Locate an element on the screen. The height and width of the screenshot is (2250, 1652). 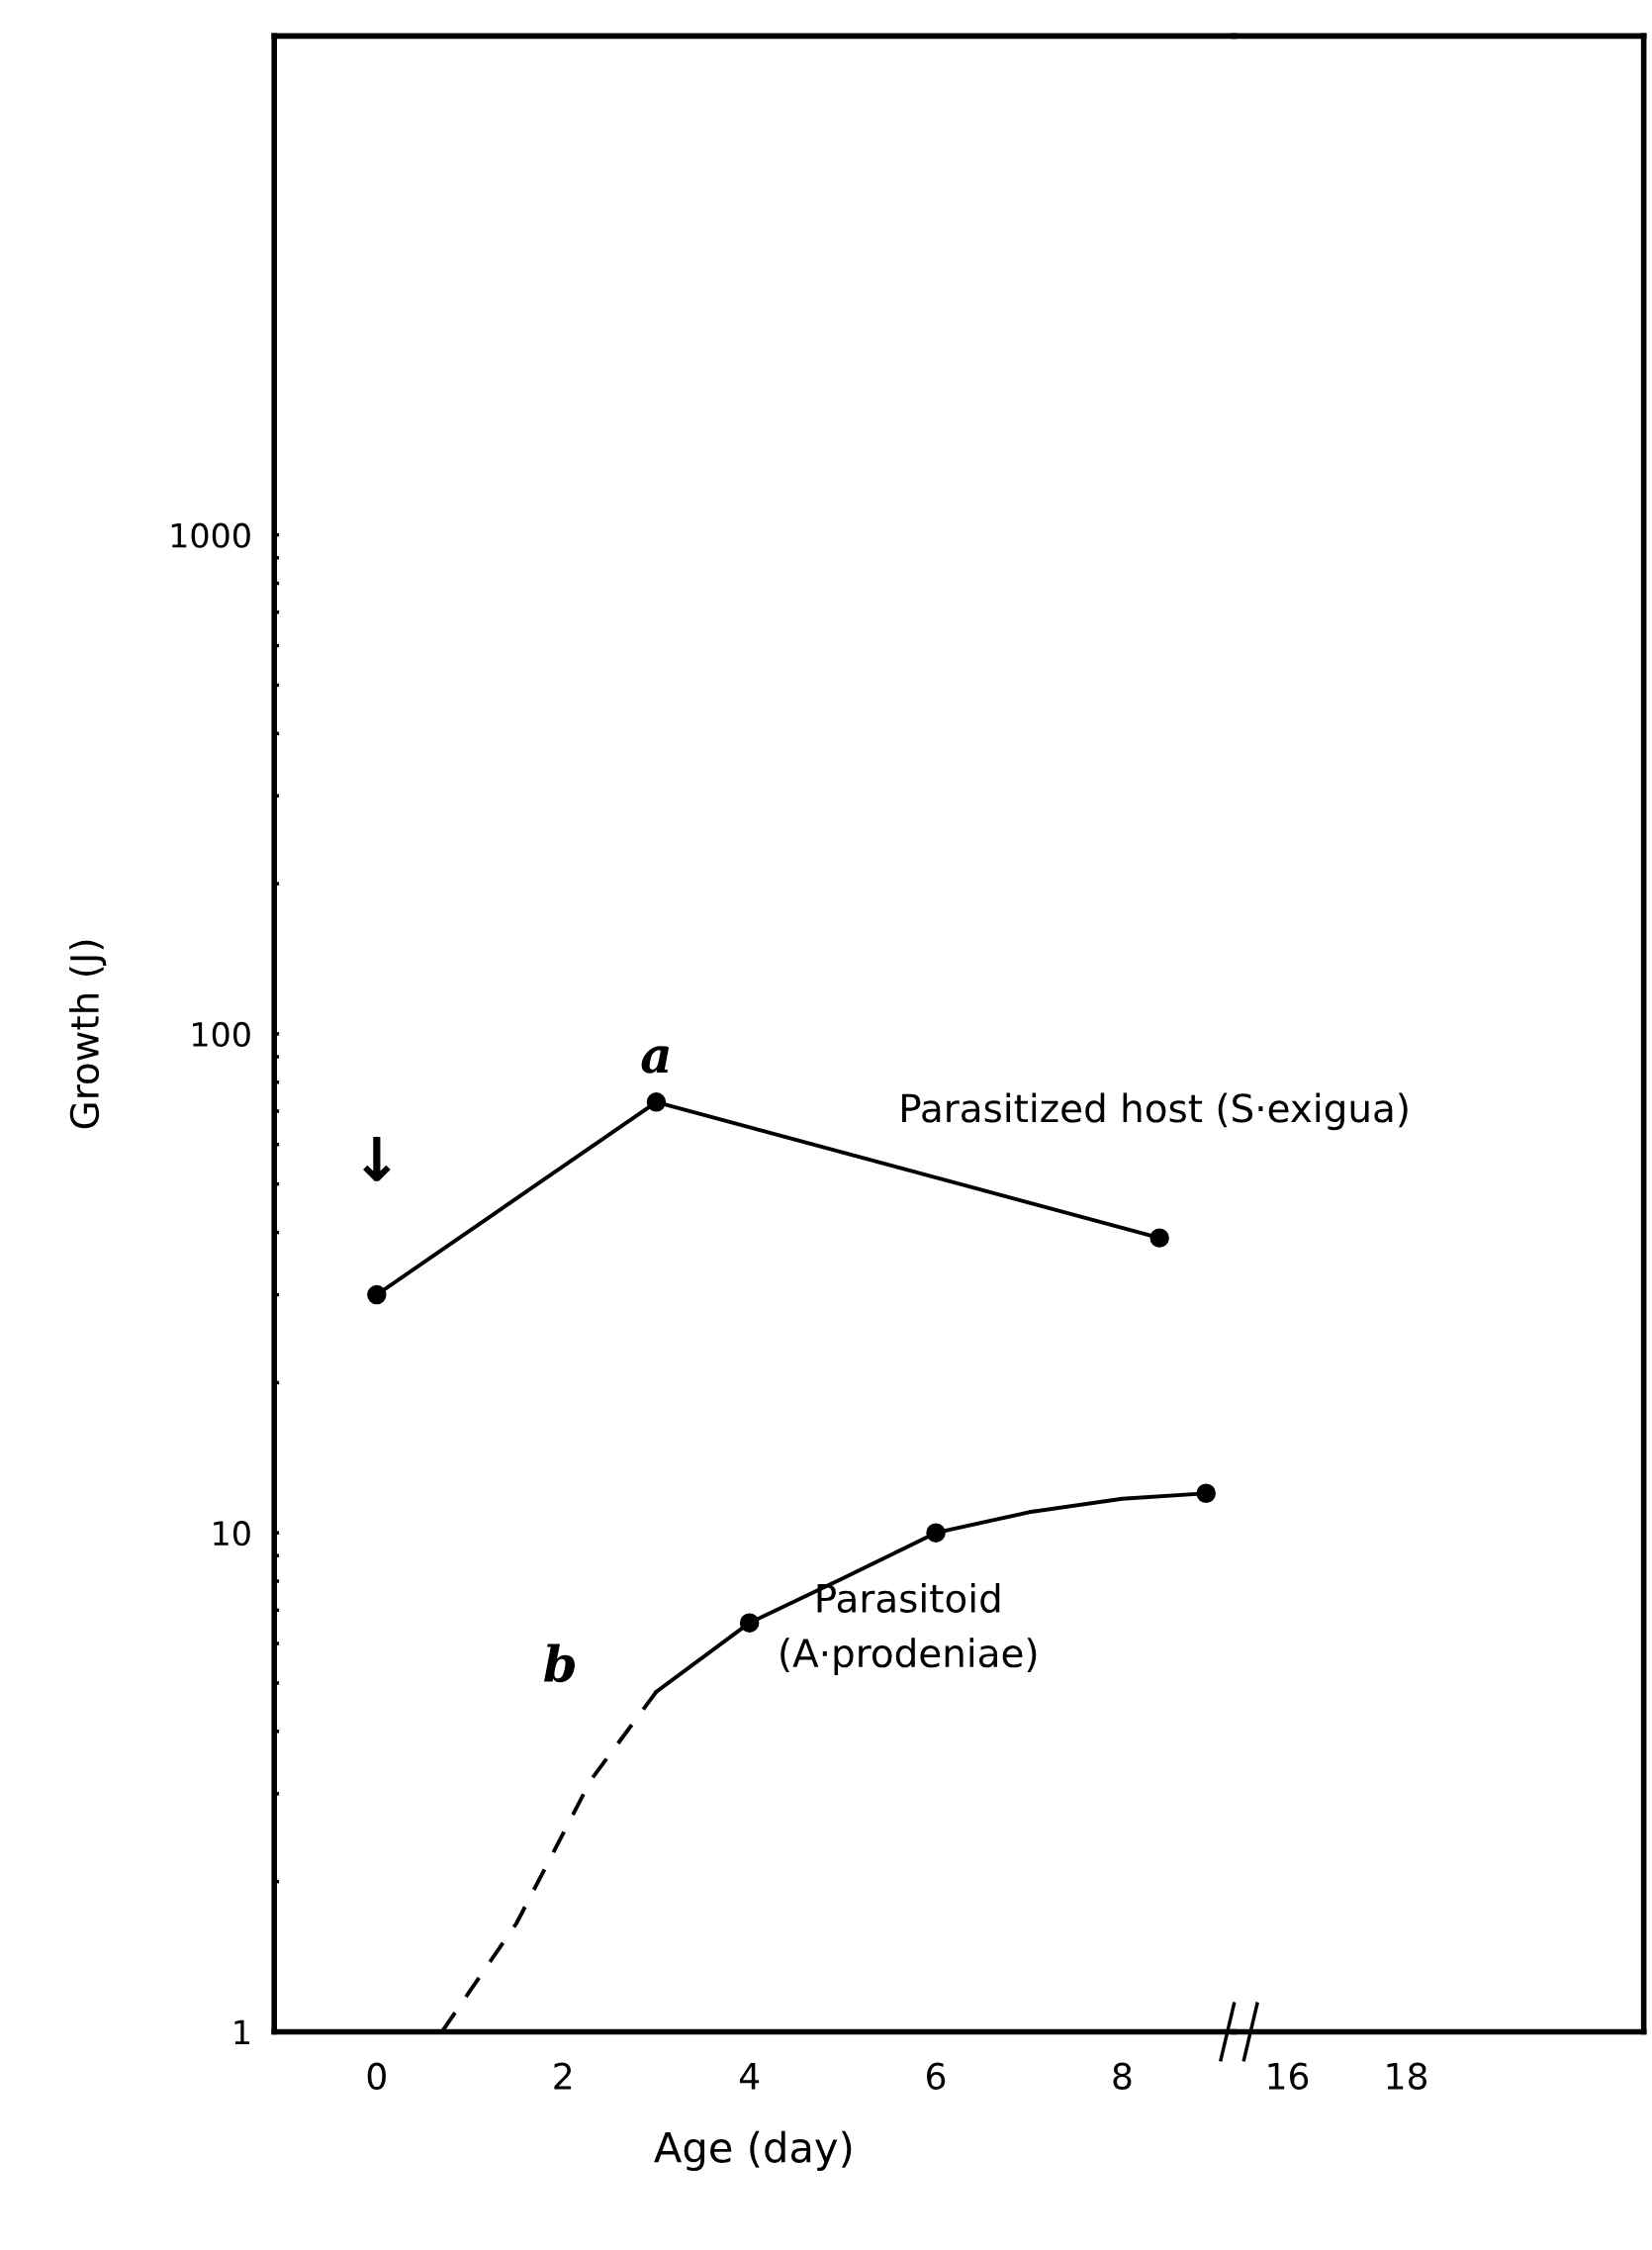
y-tick-label: 1 is located at coordinates (241, 2032).